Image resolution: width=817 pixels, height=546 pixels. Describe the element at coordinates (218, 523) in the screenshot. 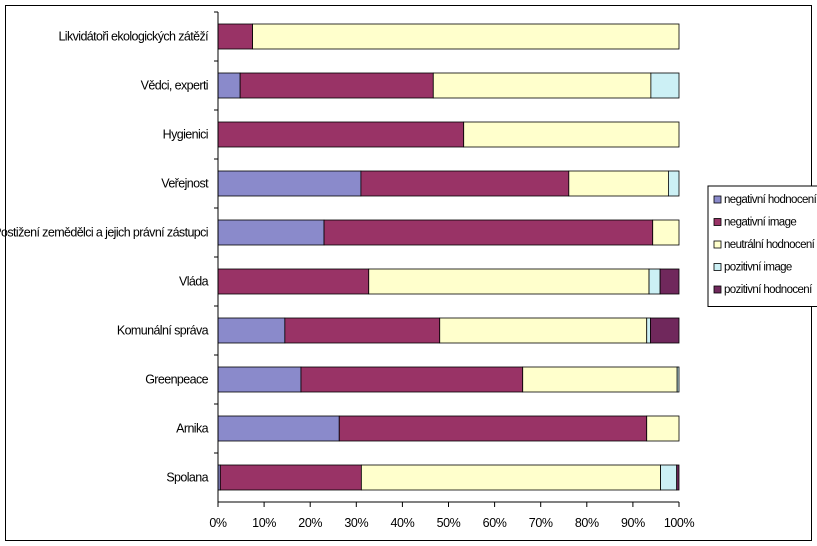

I see `x-tick-label: 0%` at that location.